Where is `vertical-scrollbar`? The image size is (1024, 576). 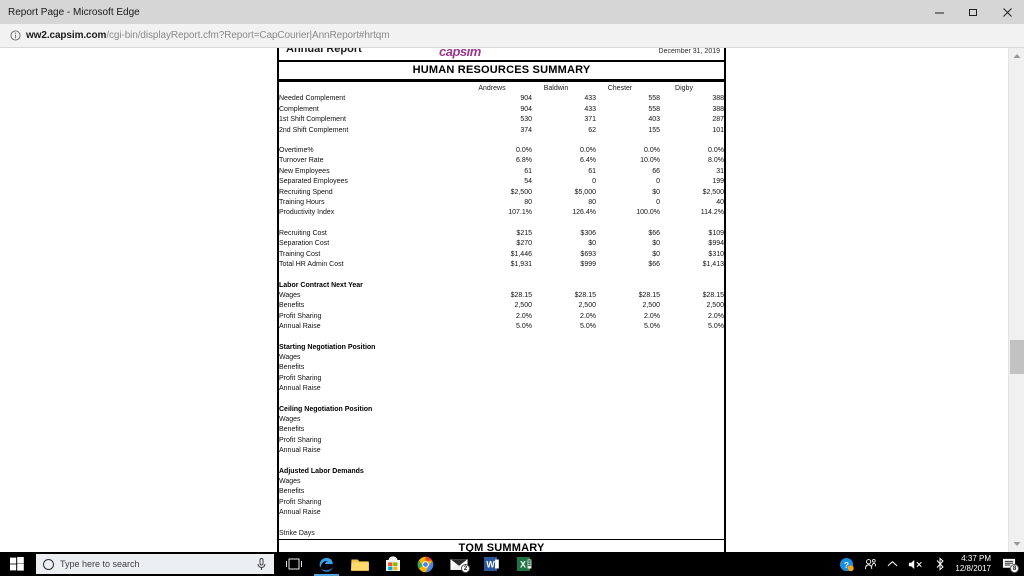 vertical-scrollbar is located at coordinates (1016, 300).